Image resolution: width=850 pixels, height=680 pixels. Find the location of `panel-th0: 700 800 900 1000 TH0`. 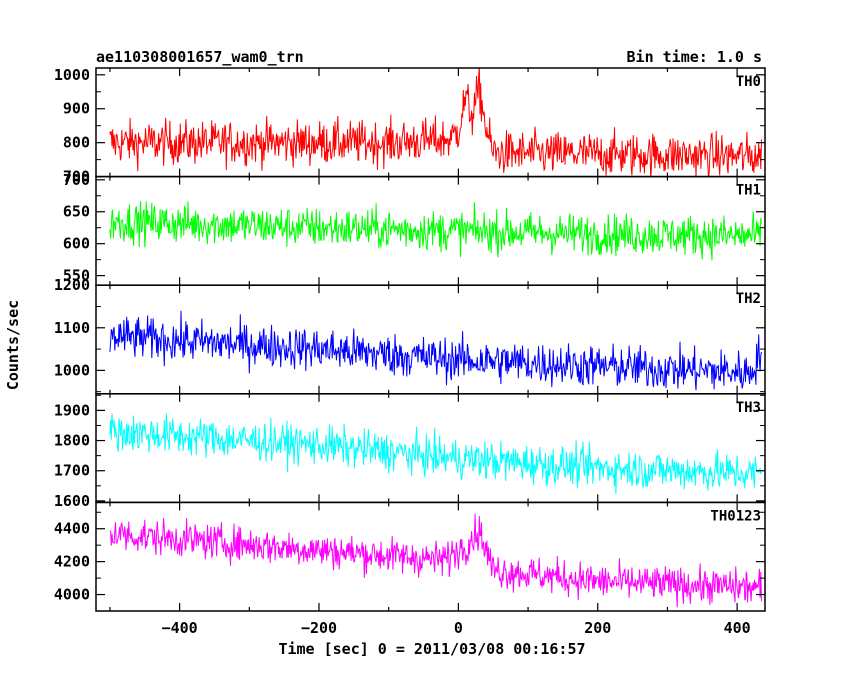

panel-th0: 700 800 900 1000 TH0 is located at coordinates (410, 126).